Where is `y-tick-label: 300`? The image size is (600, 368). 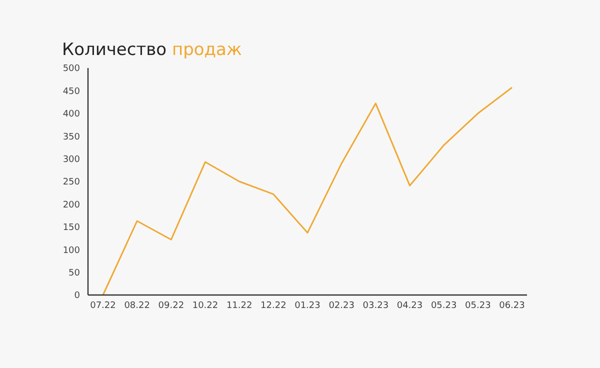 y-tick-label: 300 is located at coordinates (71, 159).